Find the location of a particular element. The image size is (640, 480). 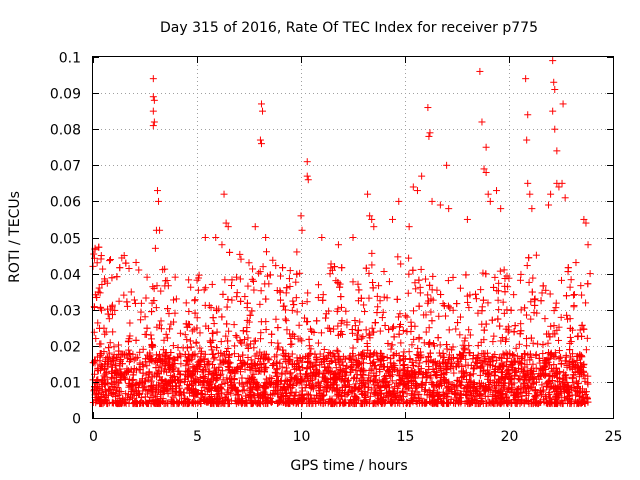

y-tick-label: 0.09 is located at coordinates (65, 95).